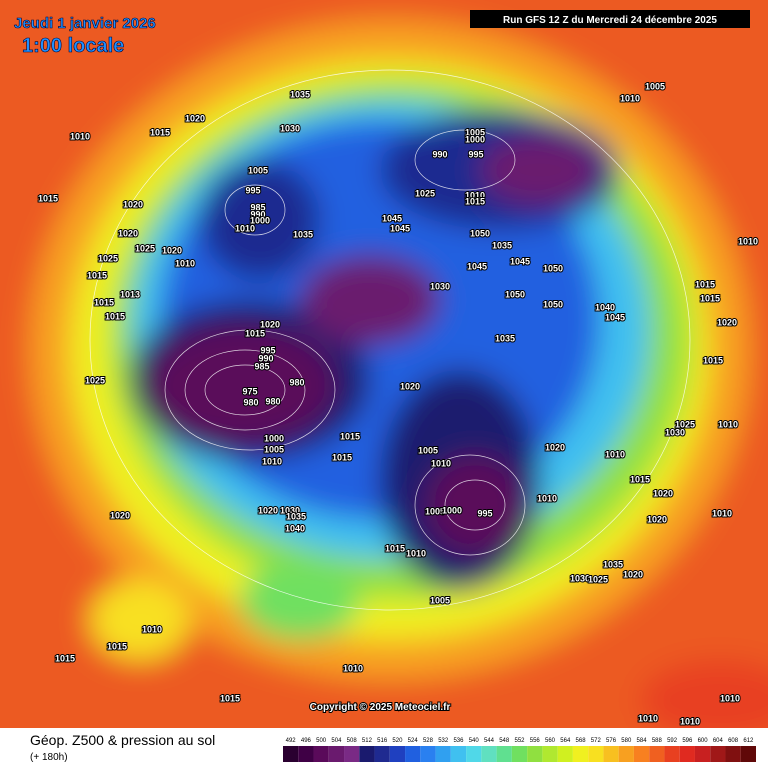  Describe the element at coordinates (249, 391) in the screenshot. I see `isobar-label: 975` at that location.